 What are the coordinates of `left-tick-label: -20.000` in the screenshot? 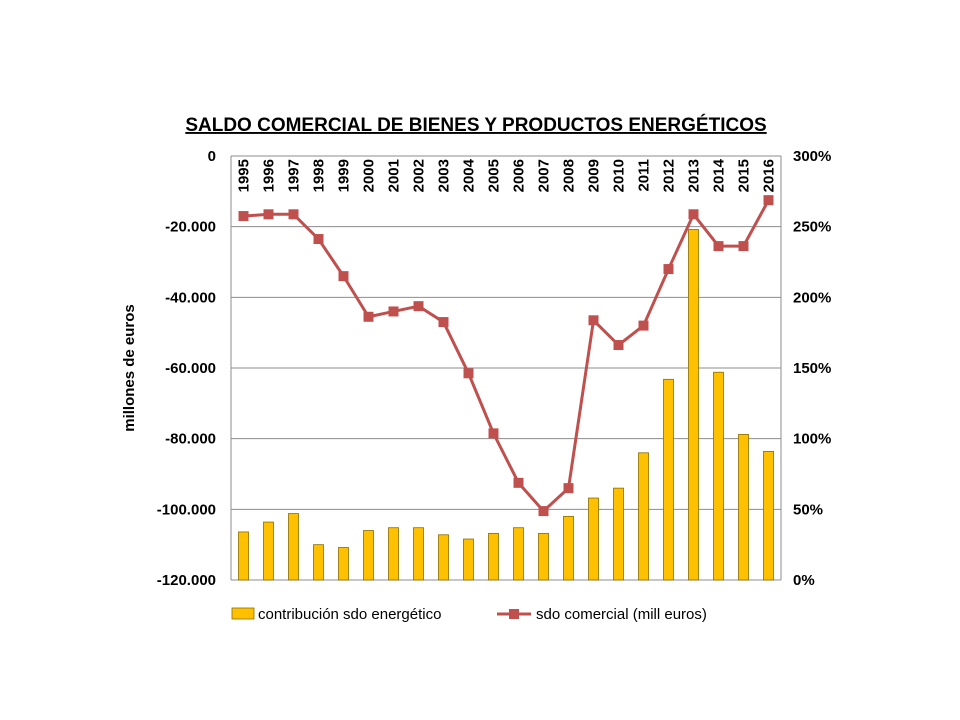 It's located at (190, 227).